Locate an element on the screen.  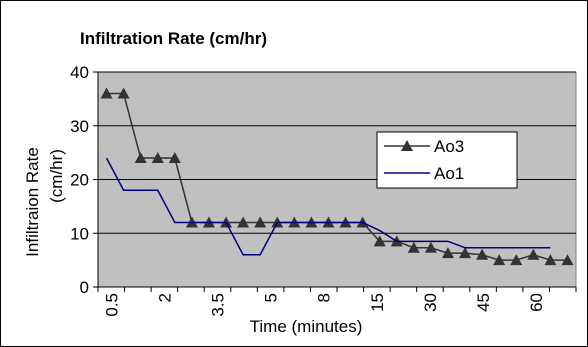
y-tick-label: 10 is located at coordinates (79, 233).